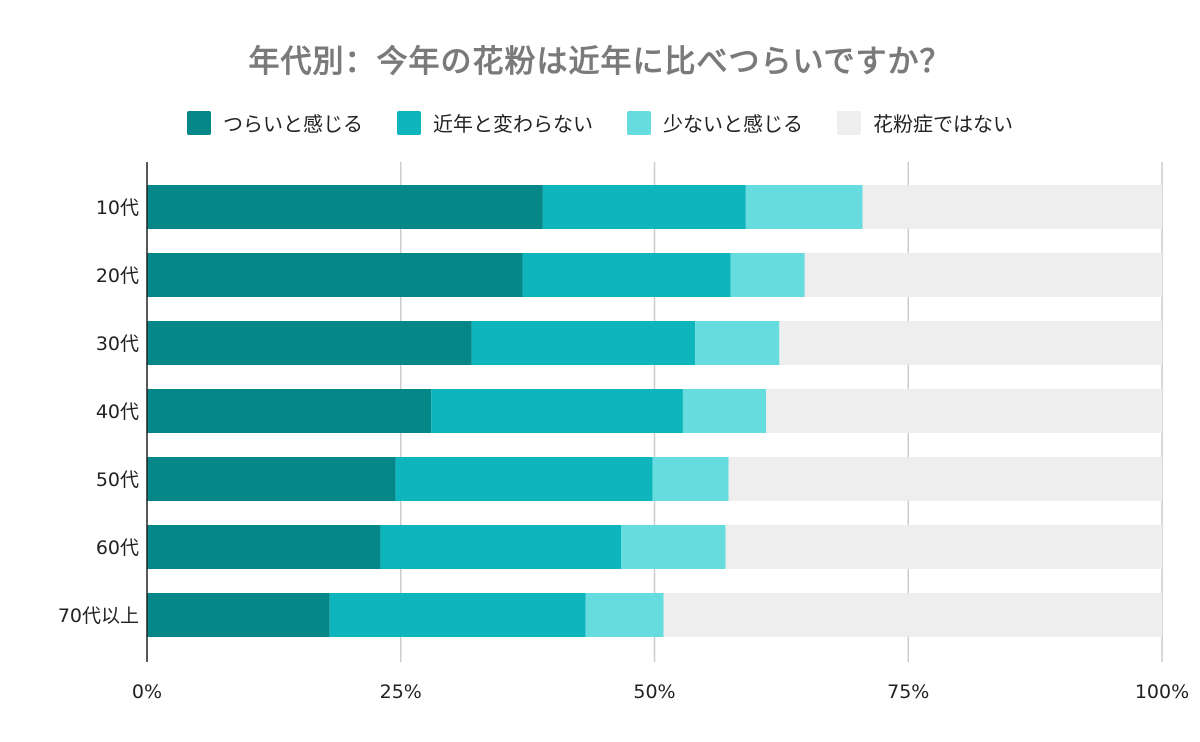  I want to click on y-tick-label: 60代, so click(117, 548).